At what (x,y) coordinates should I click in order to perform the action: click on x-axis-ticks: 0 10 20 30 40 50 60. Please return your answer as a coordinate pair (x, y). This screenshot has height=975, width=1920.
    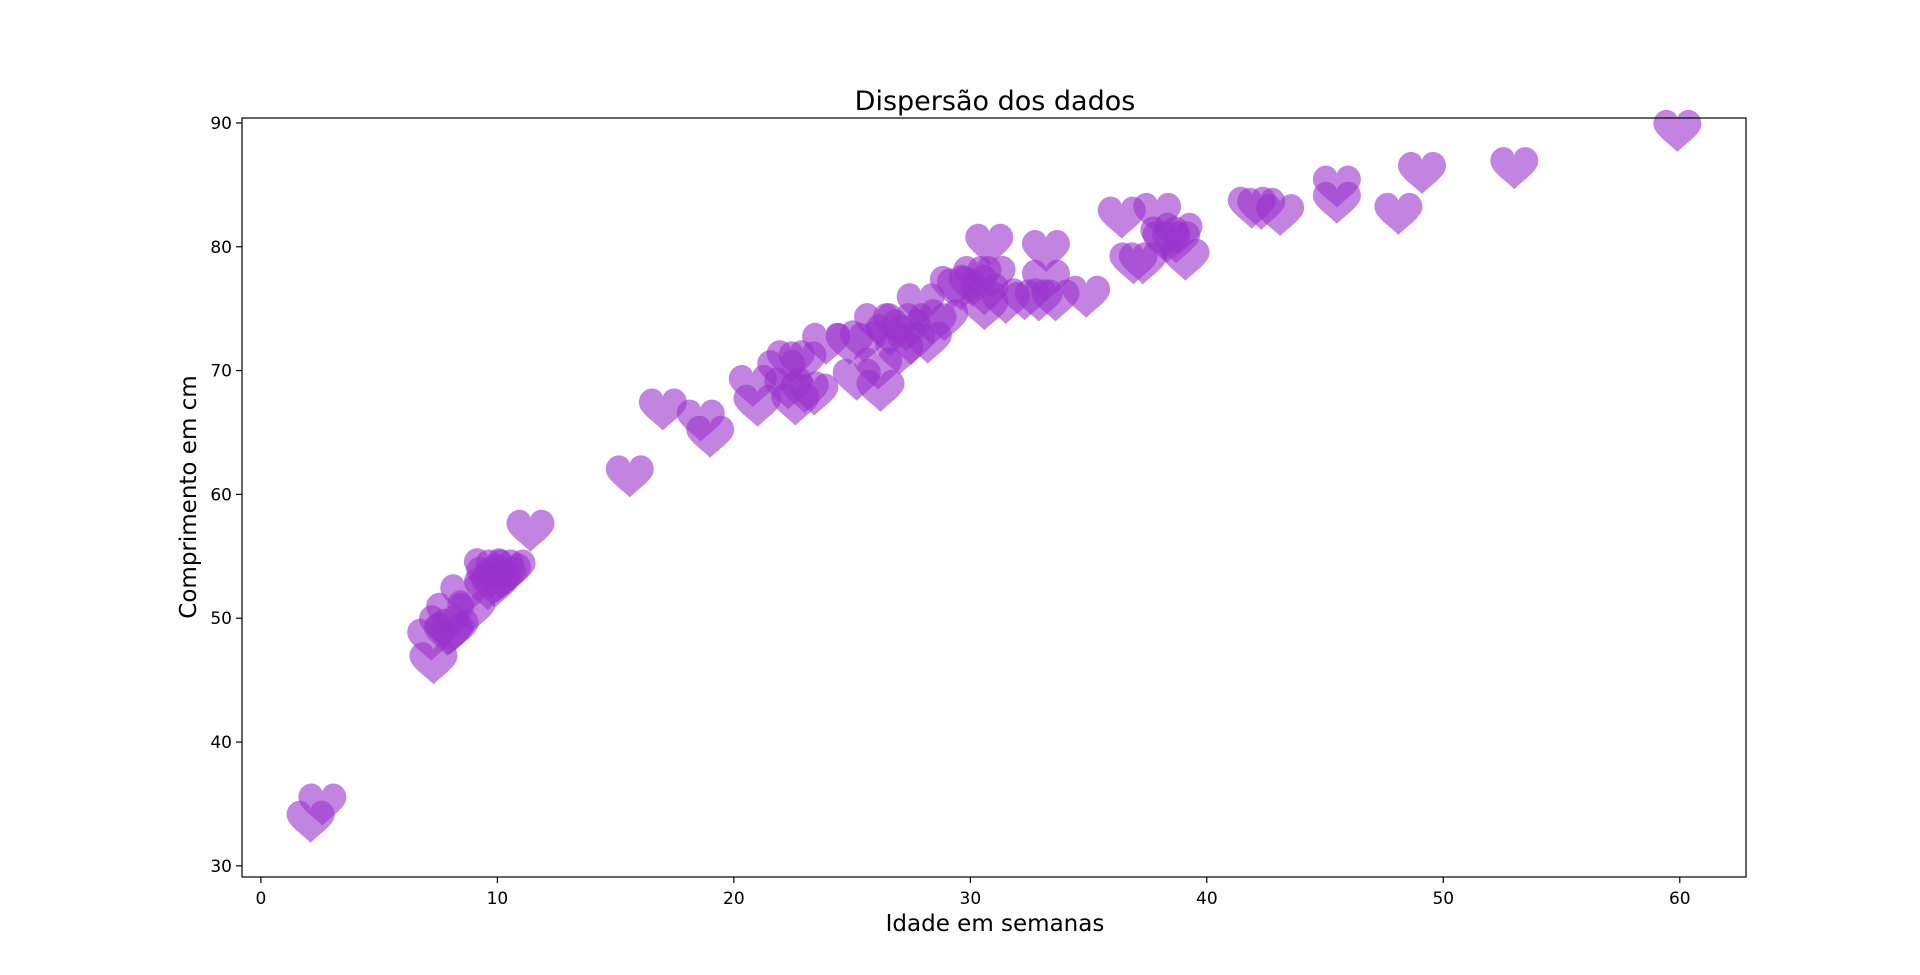
    Looking at the image, I should click on (973, 893).